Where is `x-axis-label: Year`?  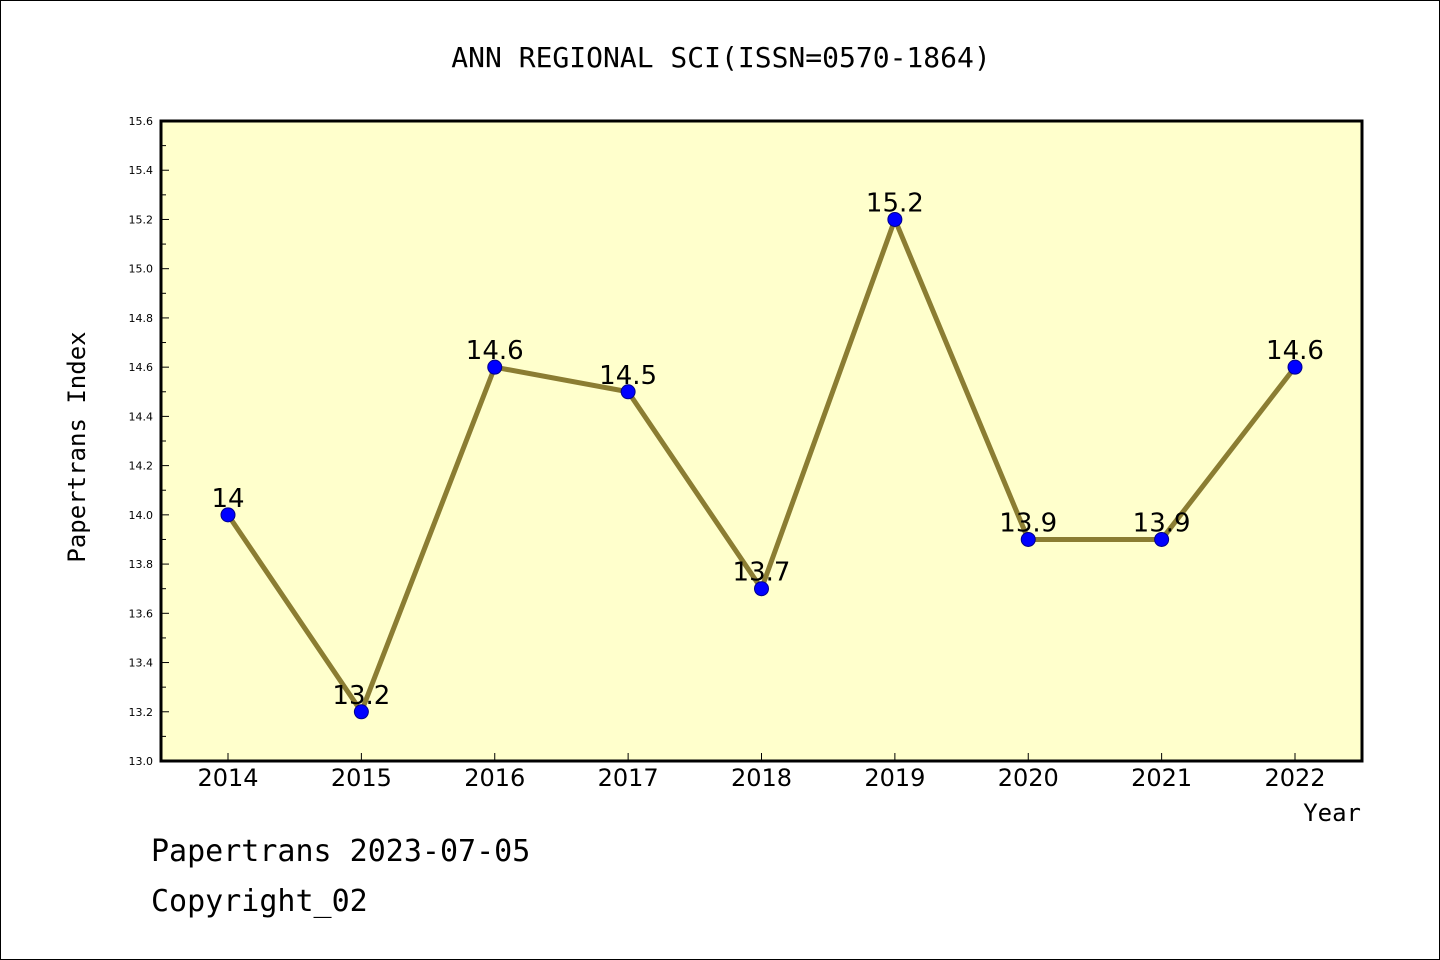 x-axis-label: Year is located at coordinates (1332, 813).